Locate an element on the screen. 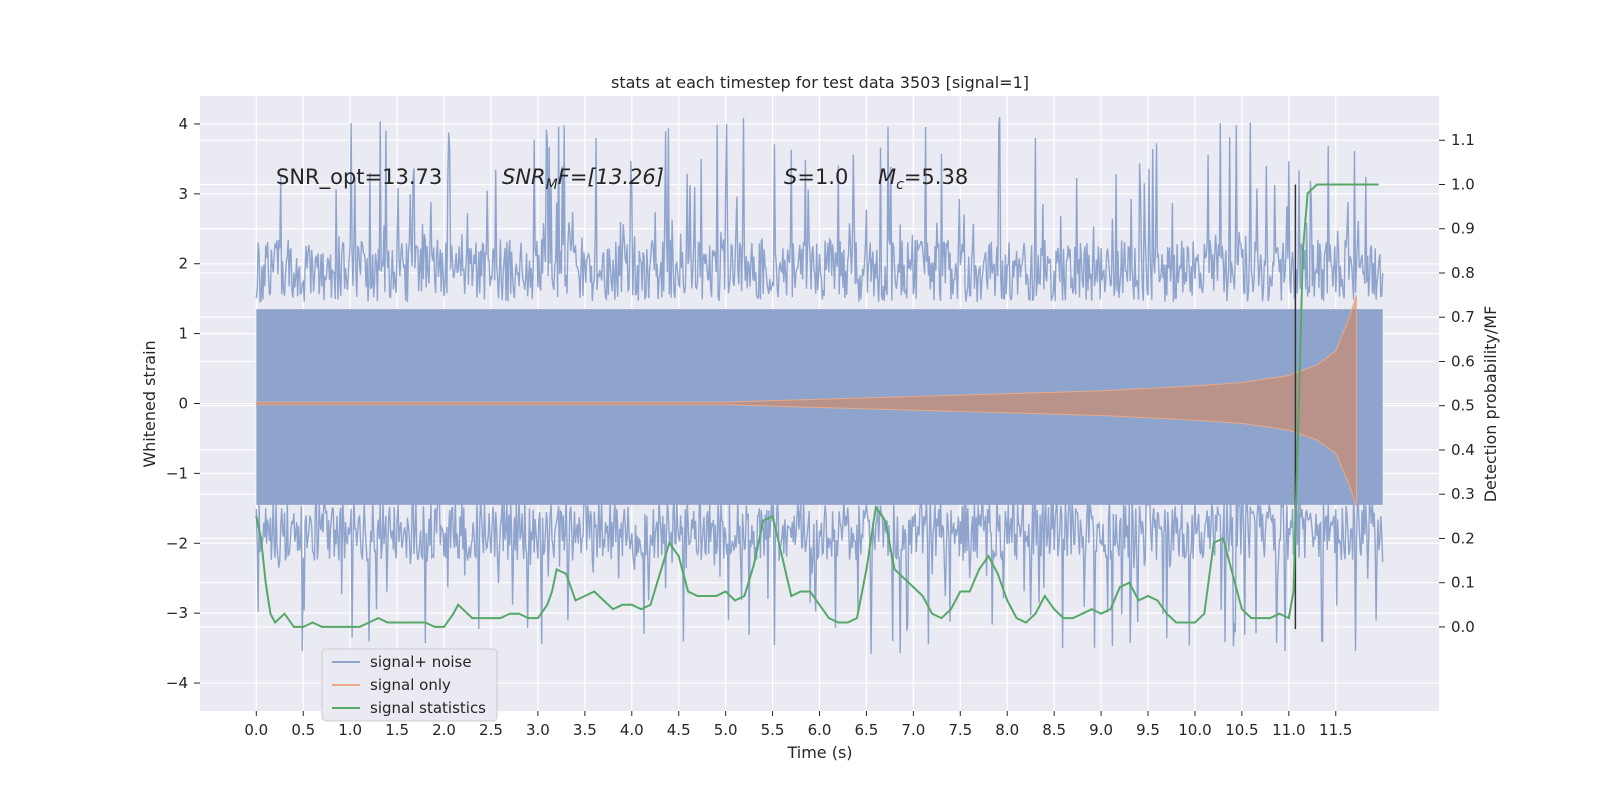 This screenshot has width=1600, height=800. y-right-tick-label: 0.7 is located at coordinates (1463, 317).